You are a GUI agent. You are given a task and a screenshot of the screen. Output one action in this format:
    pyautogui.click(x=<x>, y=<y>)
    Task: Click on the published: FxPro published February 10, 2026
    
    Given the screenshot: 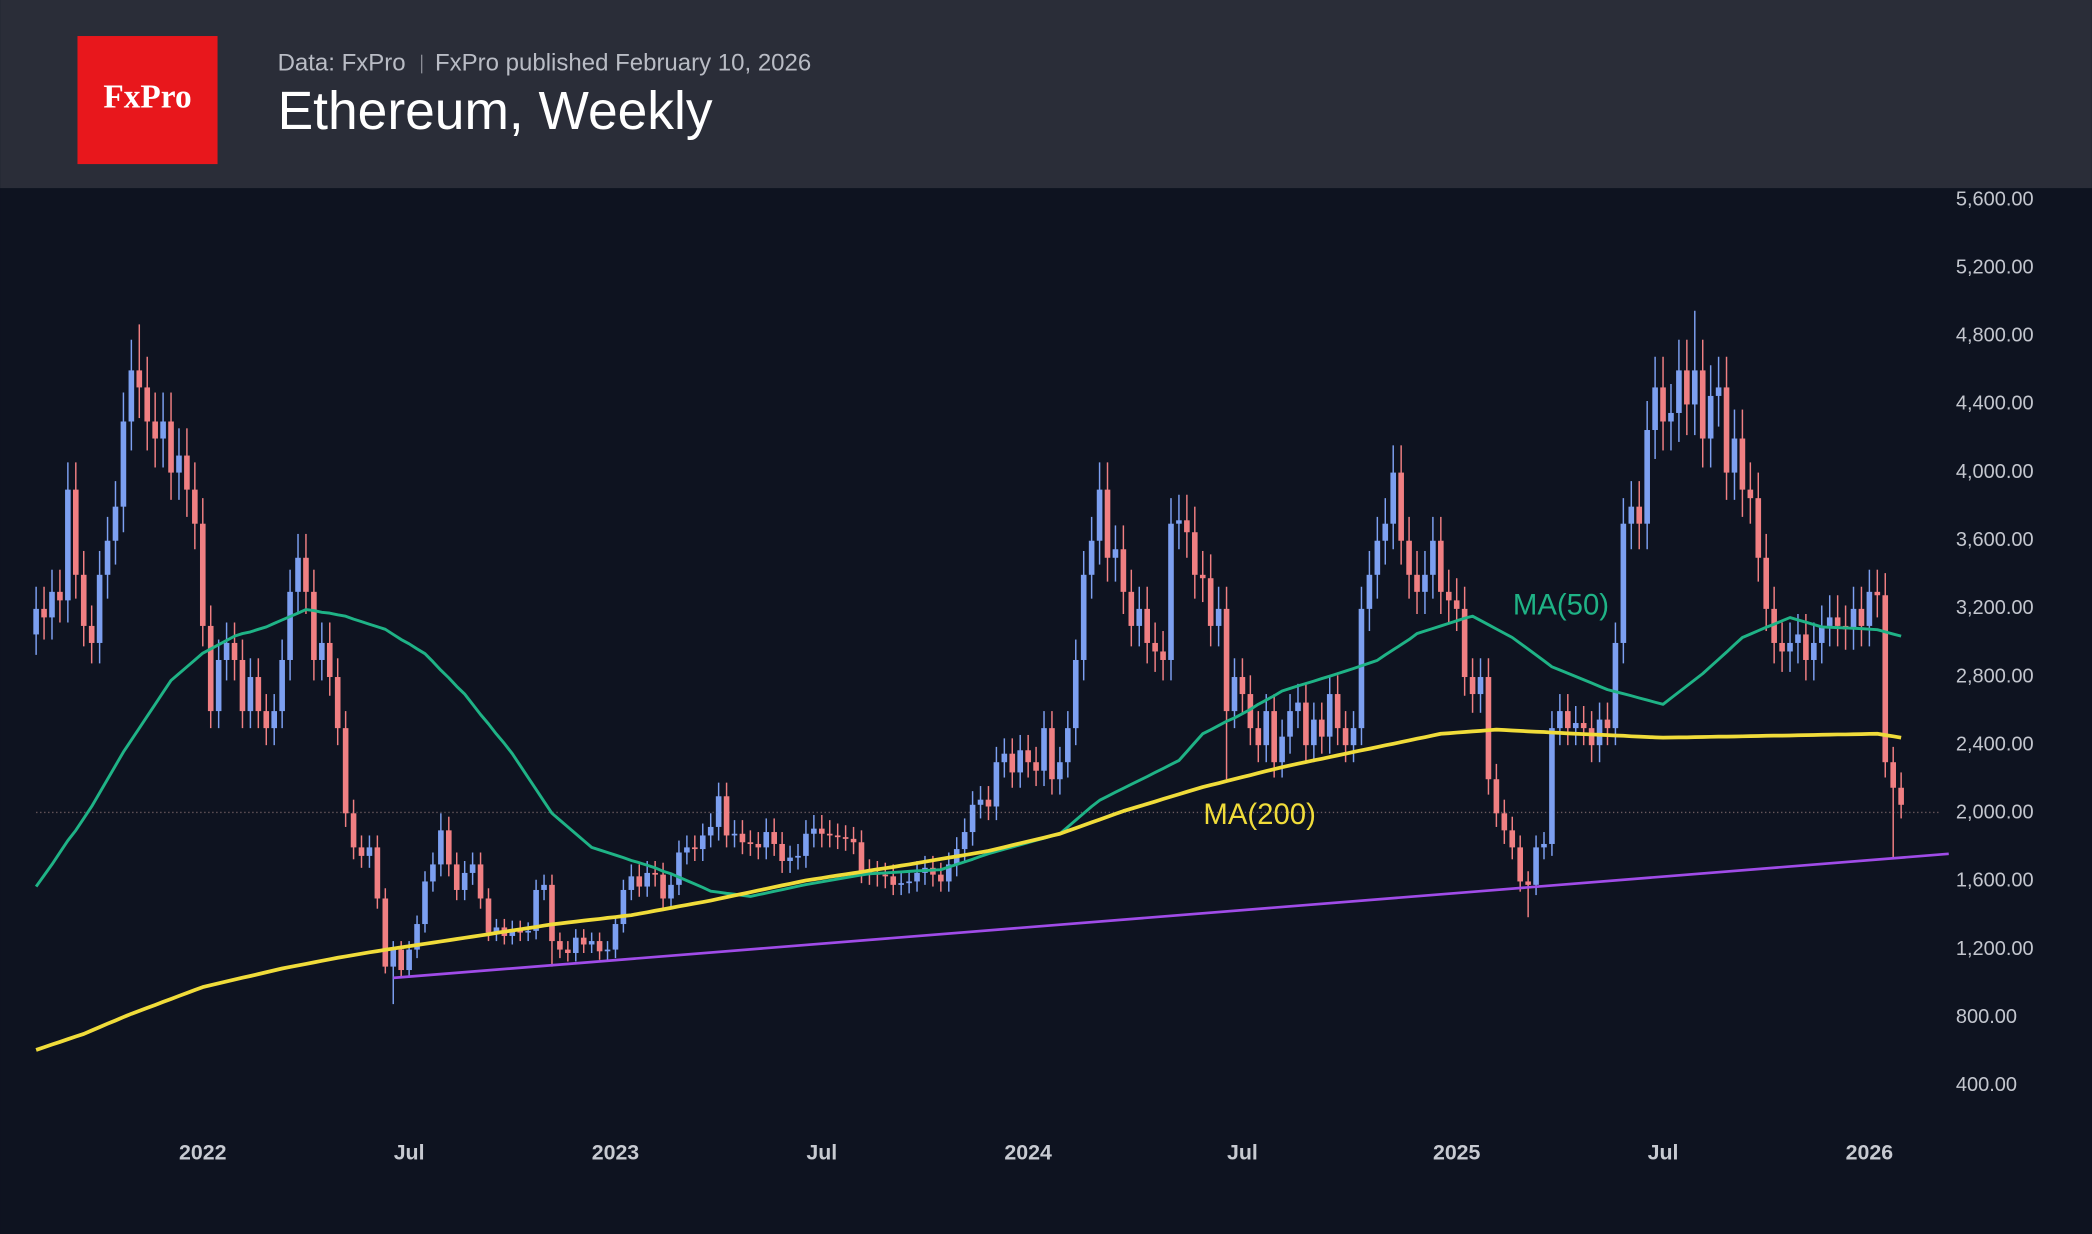 What is the action you would take?
    pyautogui.click(x=623, y=62)
    